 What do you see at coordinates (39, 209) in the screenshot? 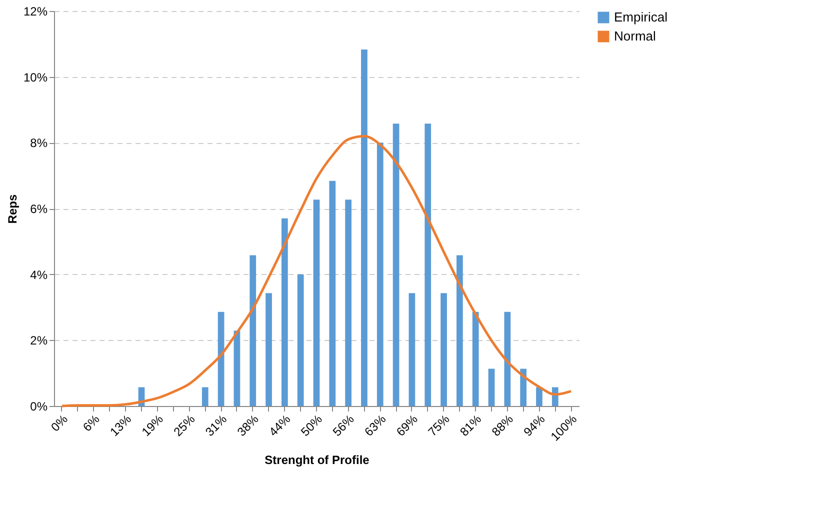
I see `y-tick-label: 6%` at bounding box center [39, 209].